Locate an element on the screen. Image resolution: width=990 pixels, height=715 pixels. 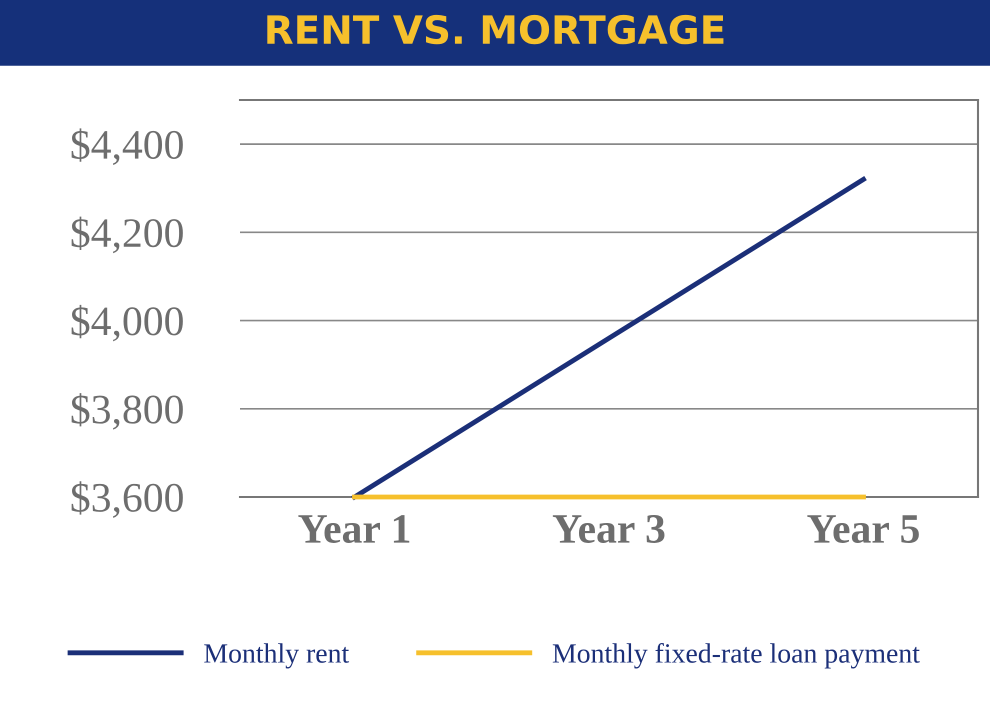
legend-label: Monthly fixed-rate loan payment is located at coordinates (736, 656).